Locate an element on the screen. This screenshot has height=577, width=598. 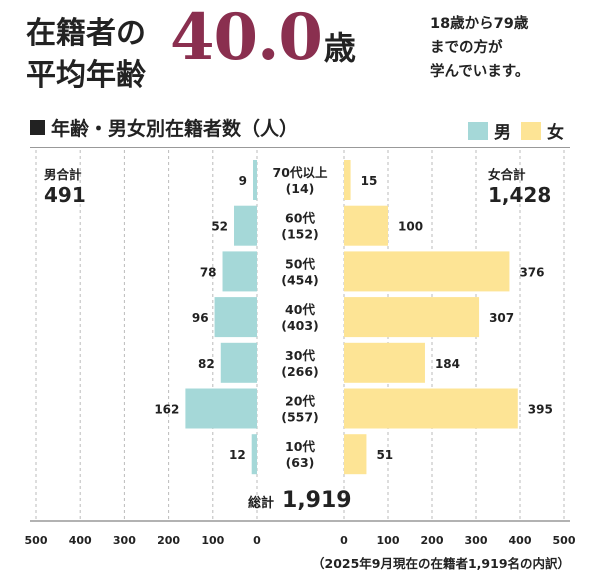
male-bar-value-label: 82 is located at coordinates (206, 364).